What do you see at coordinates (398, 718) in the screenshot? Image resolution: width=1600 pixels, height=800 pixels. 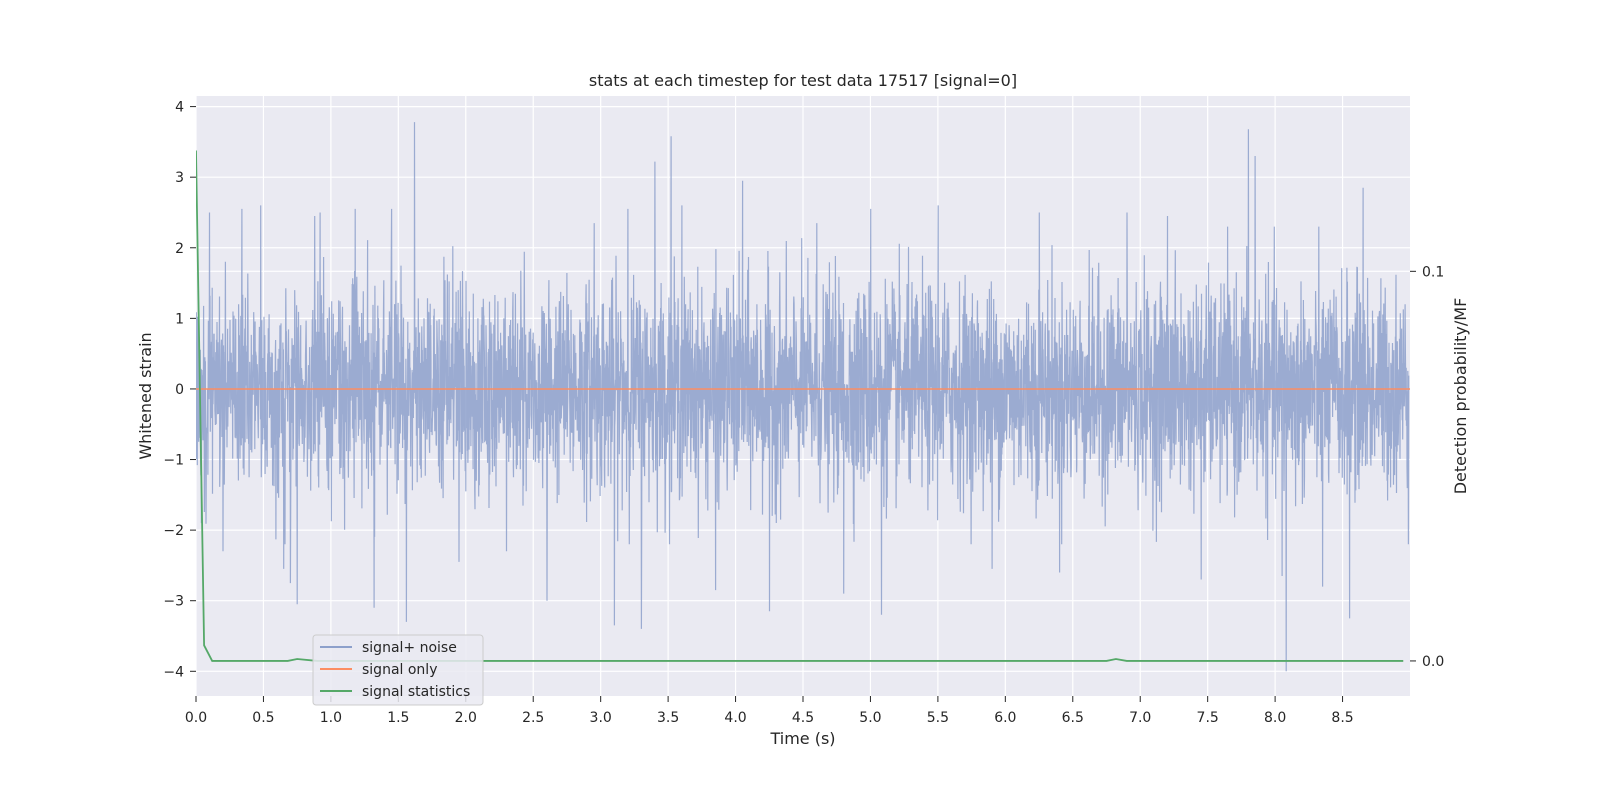 I see `x-tick-label: 1.5` at bounding box center [398, 718].